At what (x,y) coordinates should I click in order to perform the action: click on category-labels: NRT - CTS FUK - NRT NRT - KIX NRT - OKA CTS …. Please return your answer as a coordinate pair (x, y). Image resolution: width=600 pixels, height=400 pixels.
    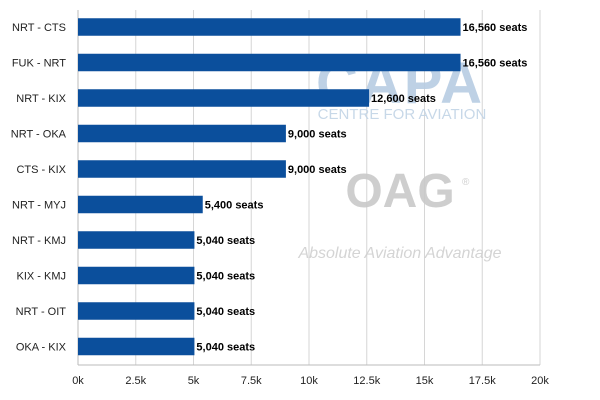
    Looking at the image, I should click on (39, 188).